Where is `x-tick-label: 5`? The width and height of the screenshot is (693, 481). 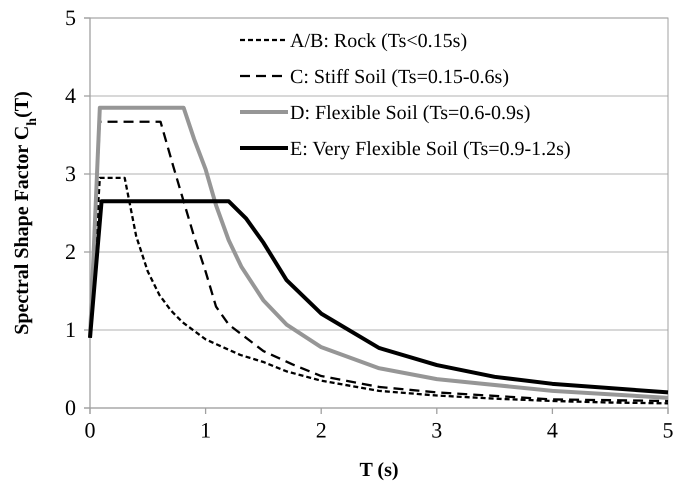
x-tick-label: 5 is located at coordinates (668, 430).